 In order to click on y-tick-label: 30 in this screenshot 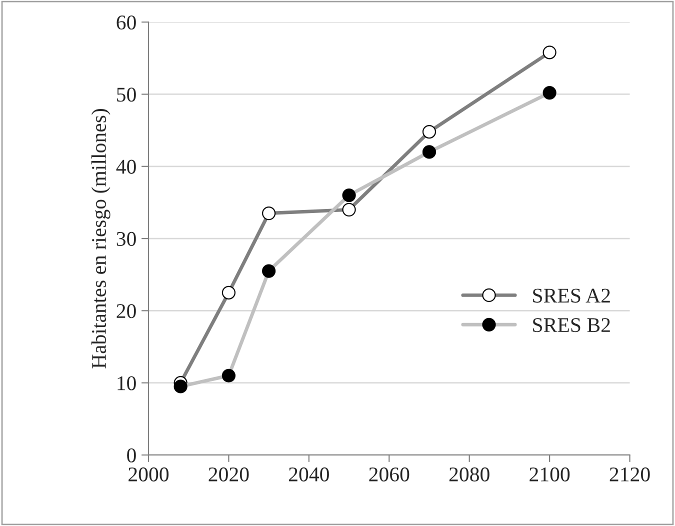, I will do `click(126, 239)`.